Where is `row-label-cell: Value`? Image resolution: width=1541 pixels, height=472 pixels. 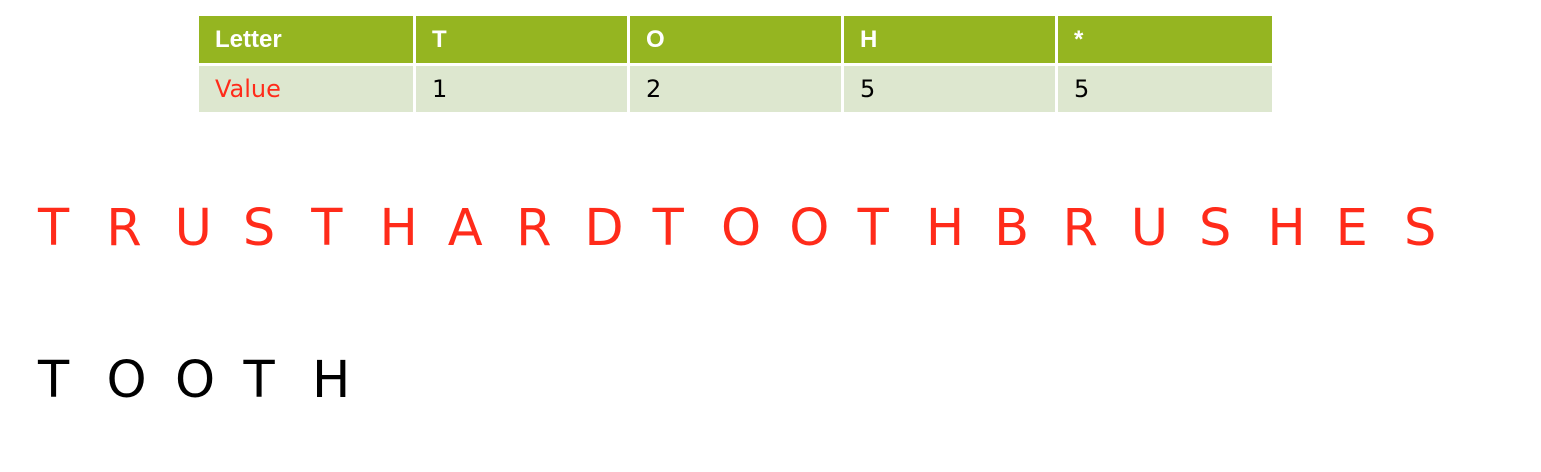
row-label-cell: Value is located at coordinates (307, 89).